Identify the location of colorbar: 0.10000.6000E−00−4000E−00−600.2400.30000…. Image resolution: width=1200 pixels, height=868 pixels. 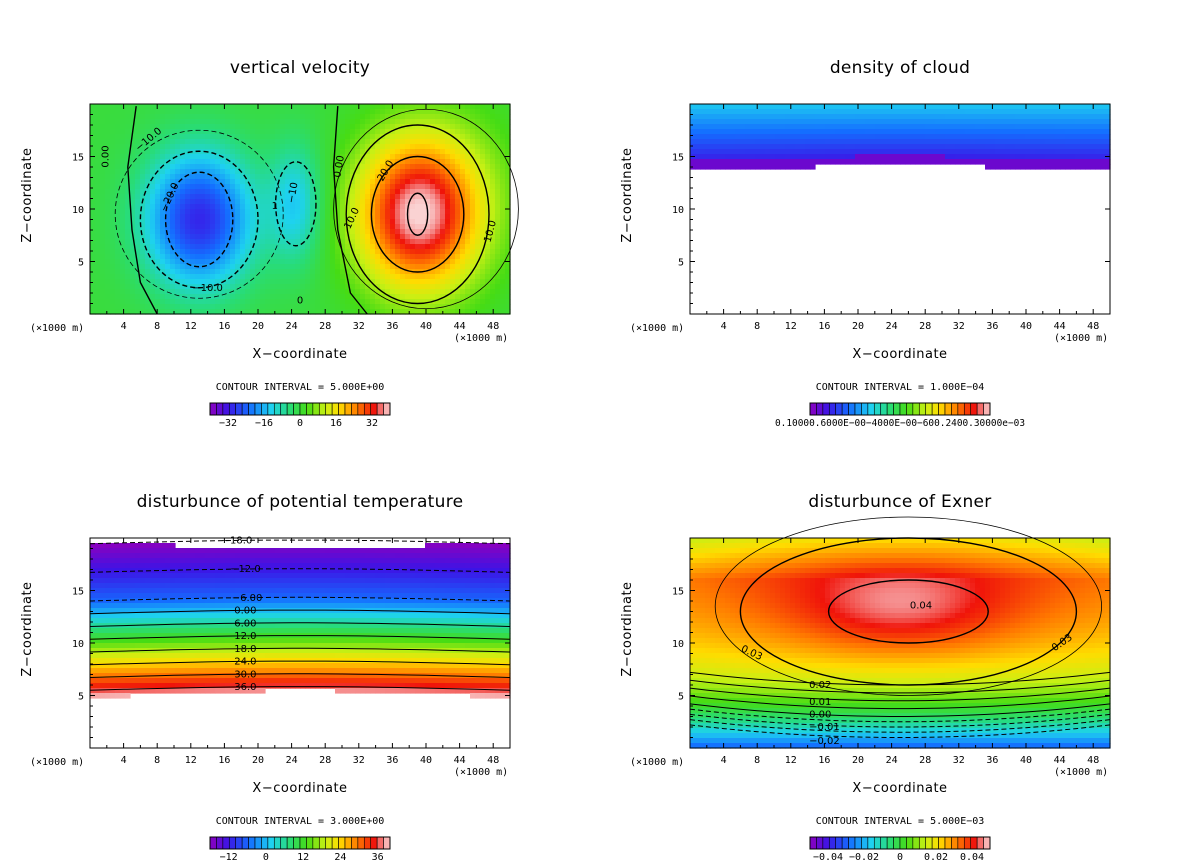
(900, 415).